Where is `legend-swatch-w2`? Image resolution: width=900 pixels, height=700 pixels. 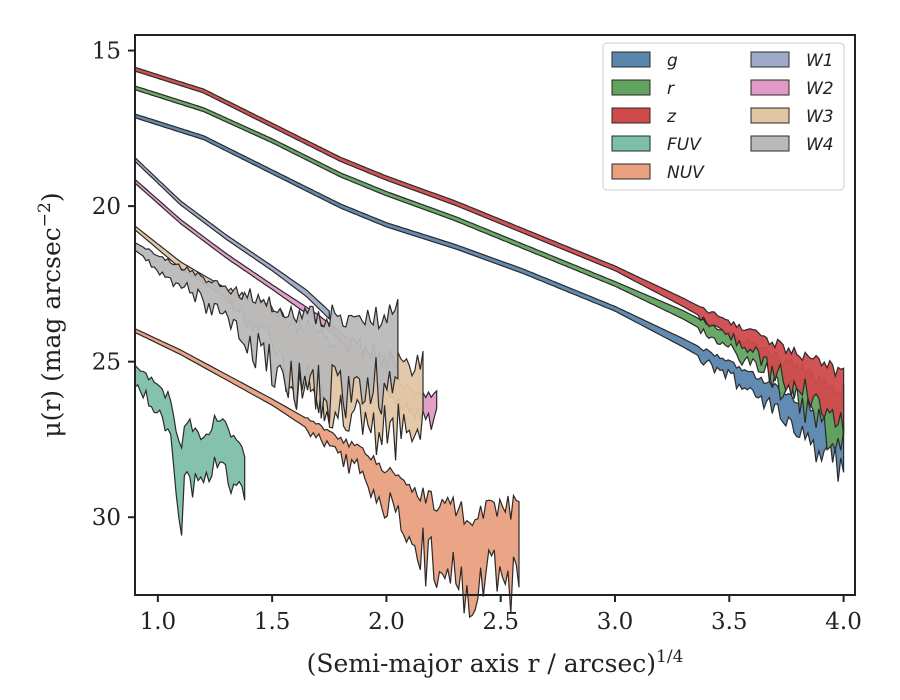 legend-swatch-w2 is located at coordinates (770, 87).